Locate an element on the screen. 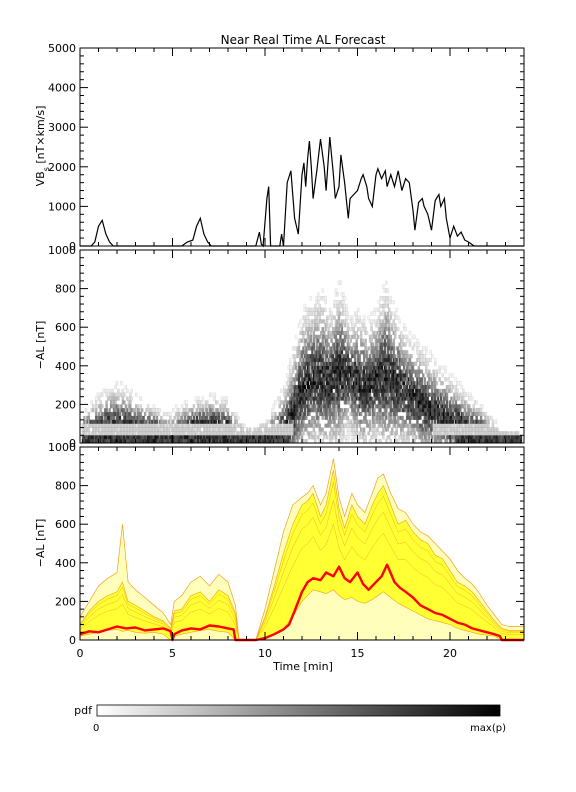  y-tick-label: 800 is located at coordinates (65, 486).